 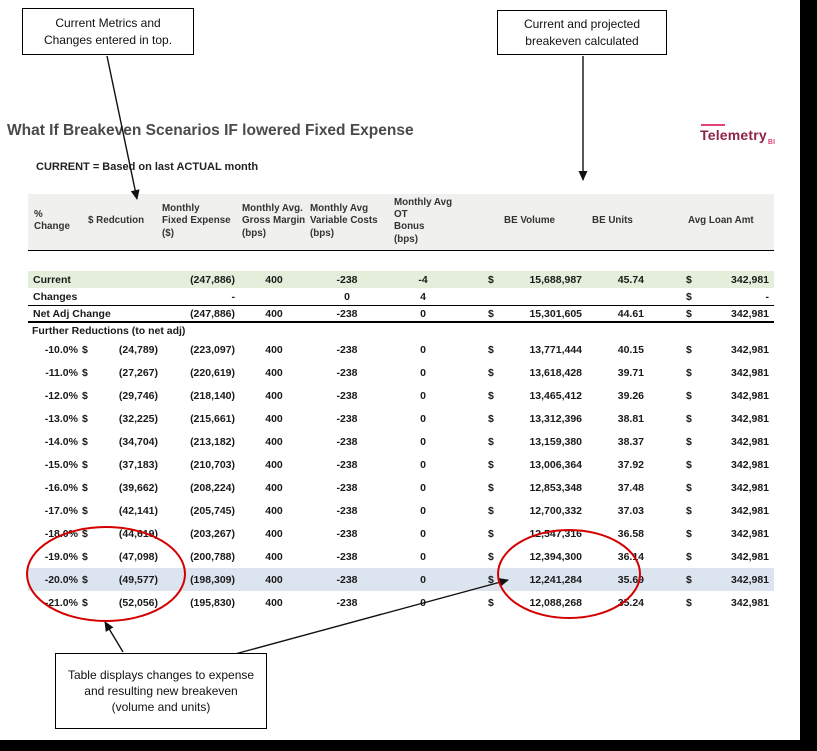 What do you see at coordinates (631, 533) in the screenshot?
I see `be-units-cell: 36.58` at bounding box center [631, 533].